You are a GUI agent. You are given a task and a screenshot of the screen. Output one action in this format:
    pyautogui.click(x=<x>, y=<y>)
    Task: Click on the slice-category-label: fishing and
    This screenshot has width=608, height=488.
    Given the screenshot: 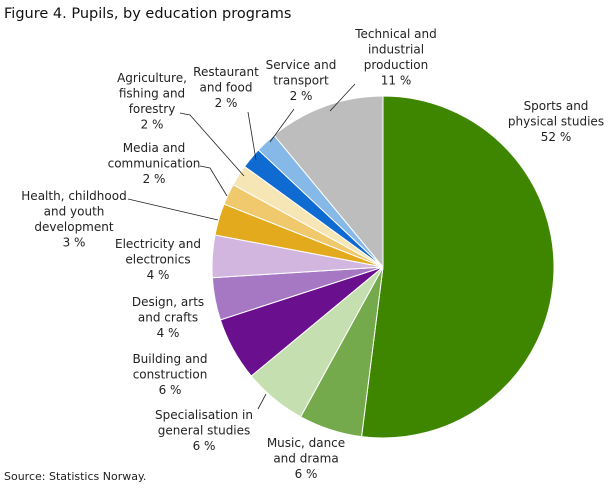 What is the action you would take?
    pyautogui.click(x=152, y=94)
    